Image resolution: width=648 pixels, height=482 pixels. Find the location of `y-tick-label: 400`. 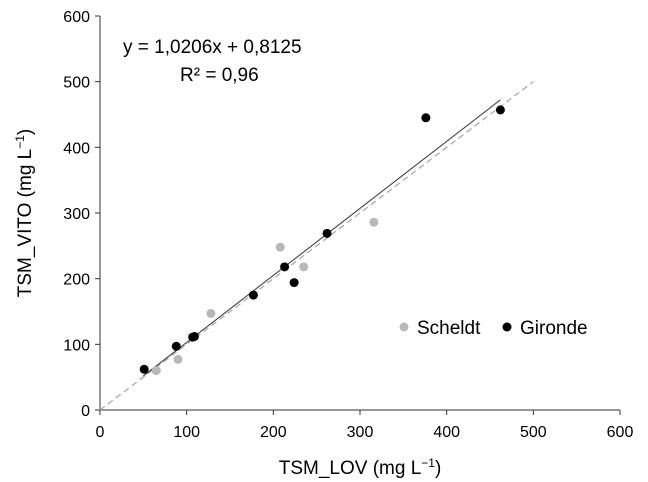

y-tick-label: 400 is located at coordinates (76, 148).